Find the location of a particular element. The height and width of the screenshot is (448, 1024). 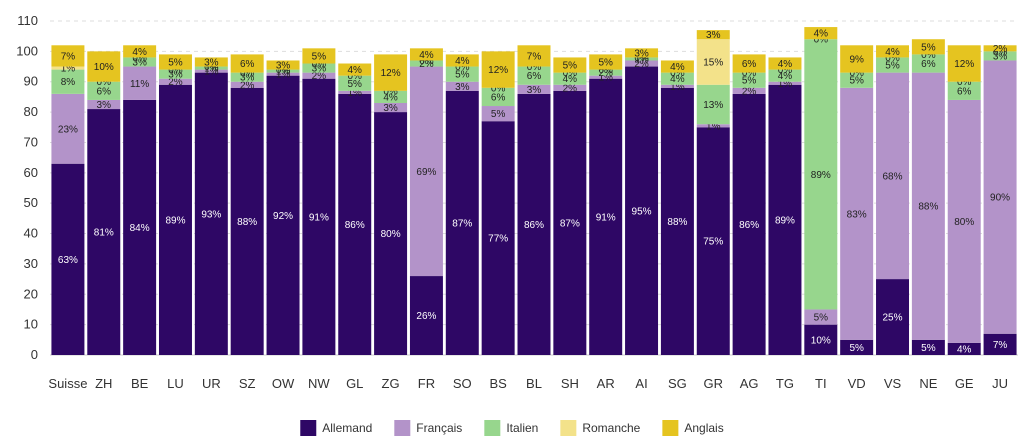

x-tick-label: UR is located at coordinates (211, 383).